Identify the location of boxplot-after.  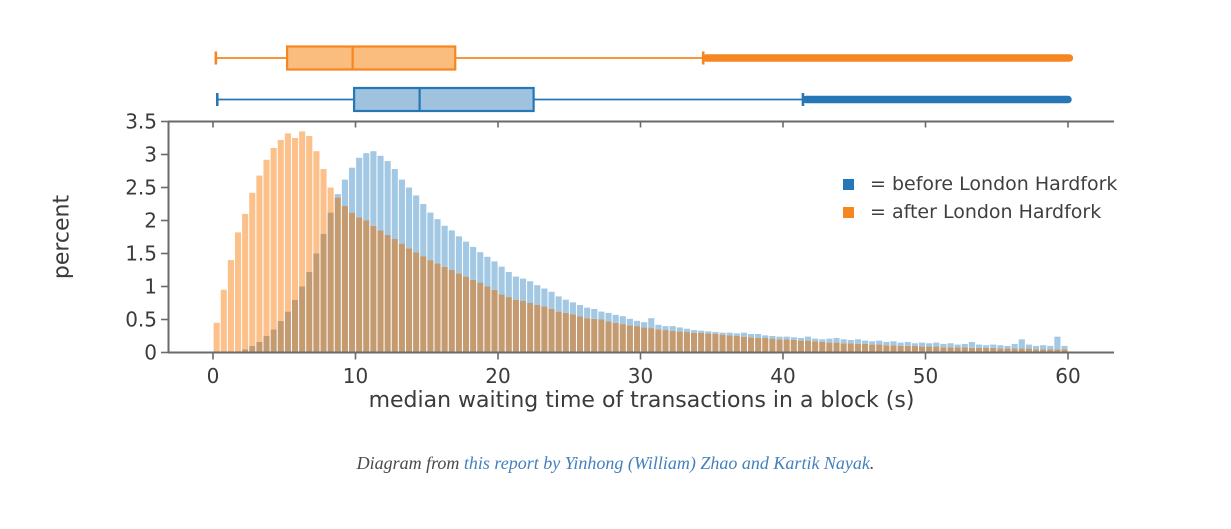
(644, 58).